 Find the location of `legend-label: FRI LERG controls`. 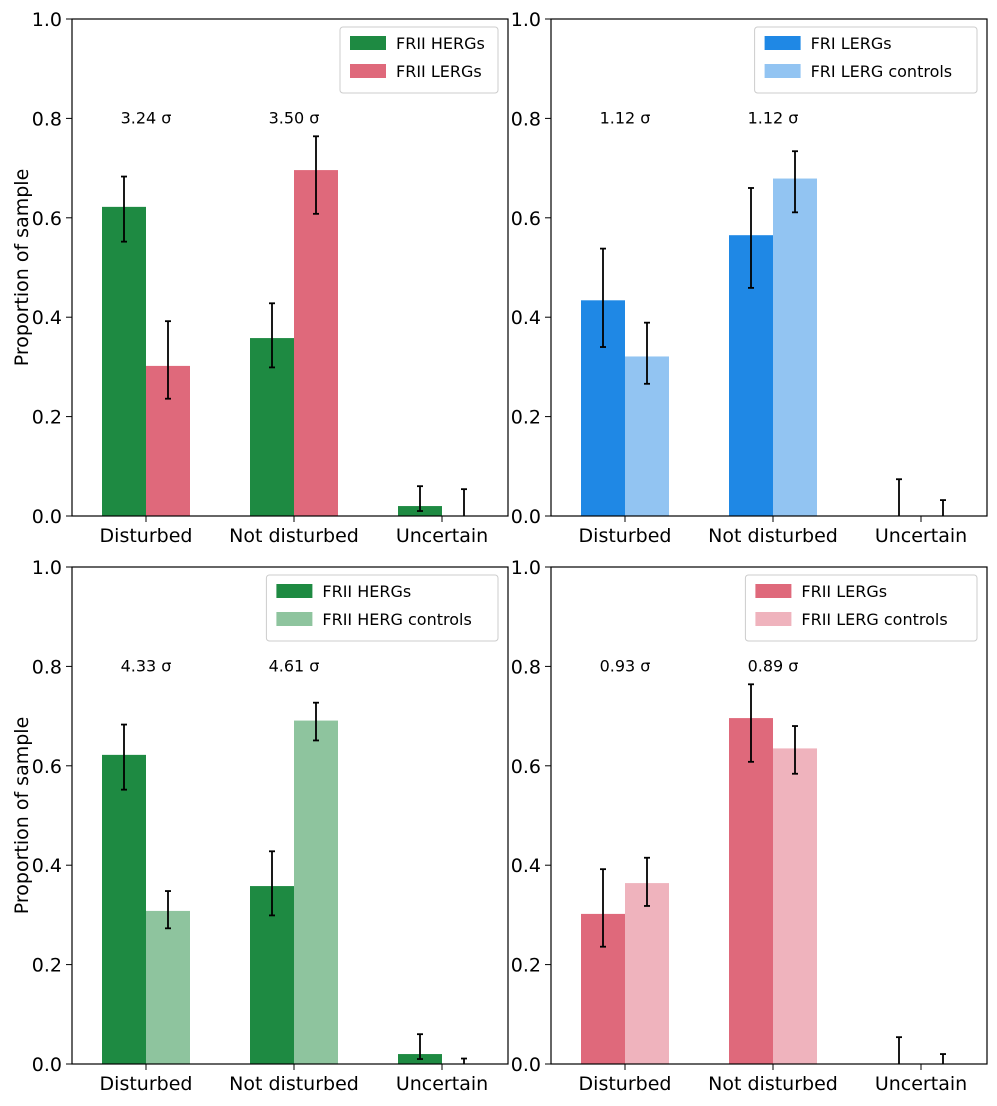

legend-label: FRI LERG controls is located at coordinates (882, 71).